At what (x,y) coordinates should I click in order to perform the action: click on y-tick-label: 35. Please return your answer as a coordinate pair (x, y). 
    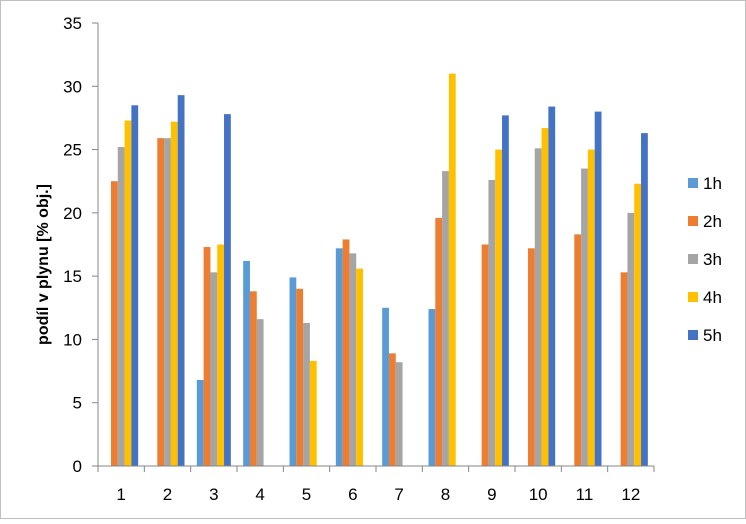
    Looking at the image, I should click on (72, 23).